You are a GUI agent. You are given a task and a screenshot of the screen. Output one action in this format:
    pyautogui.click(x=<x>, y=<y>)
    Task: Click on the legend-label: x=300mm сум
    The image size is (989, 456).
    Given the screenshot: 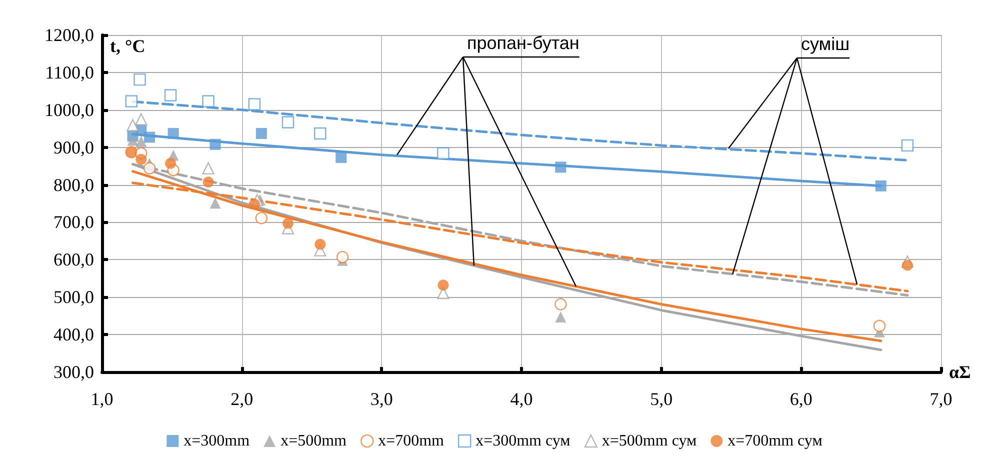 What is the action you would take?
    pyautogui.click(x=523, y=441)
    